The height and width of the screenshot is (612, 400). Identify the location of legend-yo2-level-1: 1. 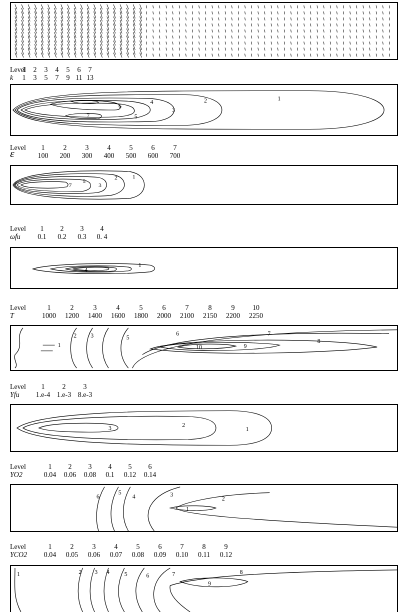
(50, 467).